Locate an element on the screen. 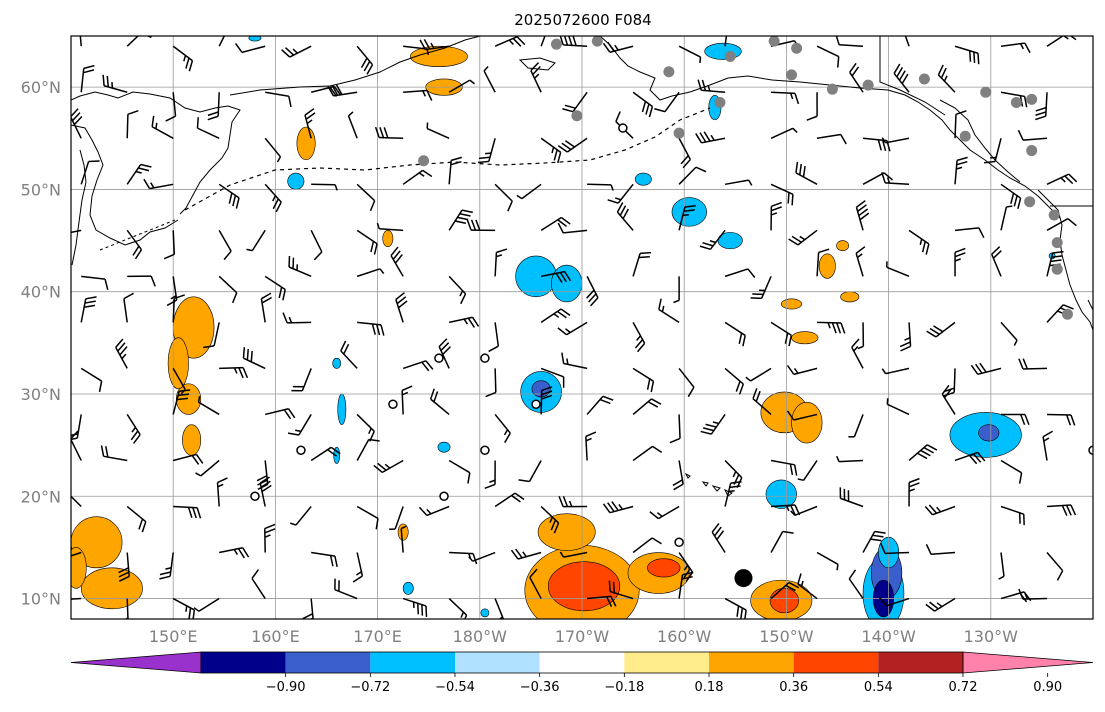 The image size is (1105, 712). colorbar-tick-label: −0.90 is located at coordinates (286, 687).